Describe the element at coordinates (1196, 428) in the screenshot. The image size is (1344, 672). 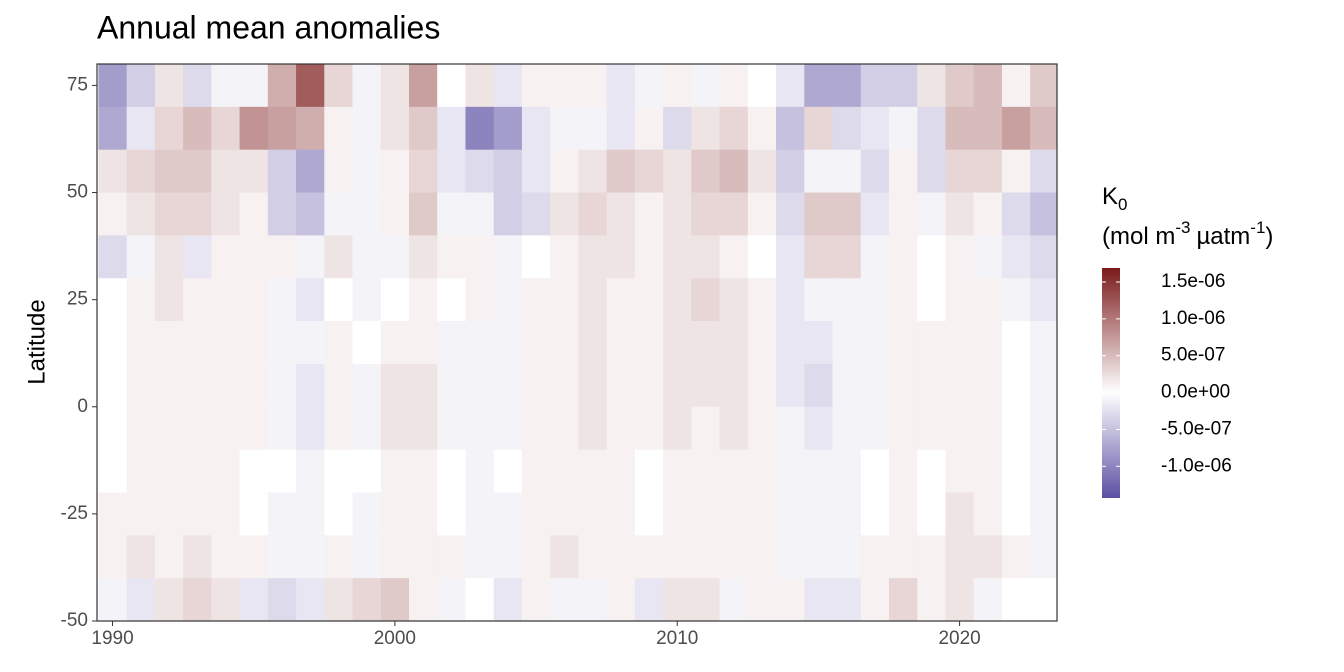
I see `legend-tick-label: -5.0e-07` at that location.